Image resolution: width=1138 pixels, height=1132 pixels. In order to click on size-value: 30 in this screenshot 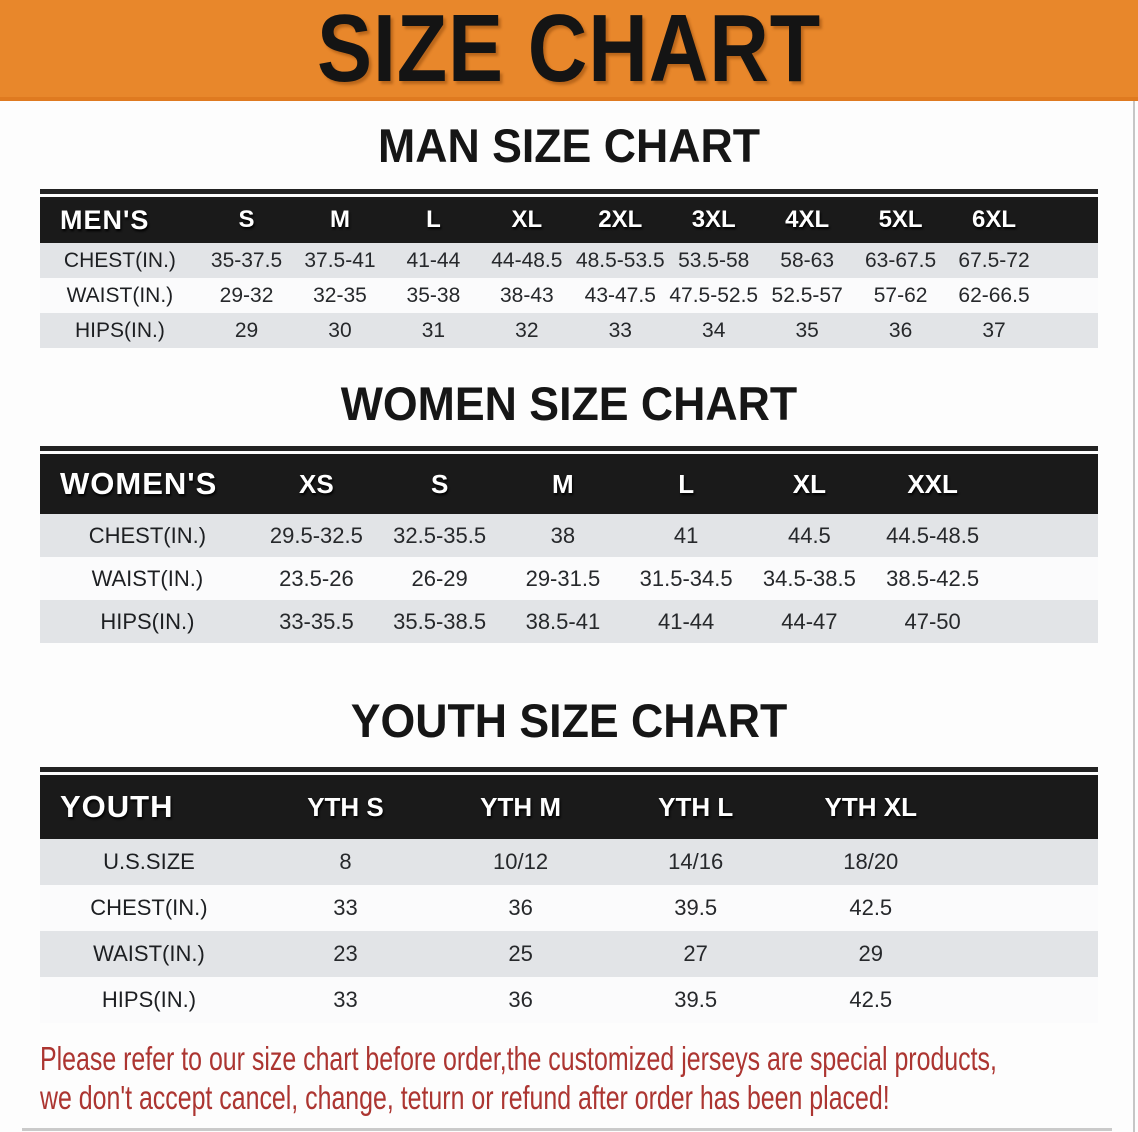, I will do `click(340, 330)`.